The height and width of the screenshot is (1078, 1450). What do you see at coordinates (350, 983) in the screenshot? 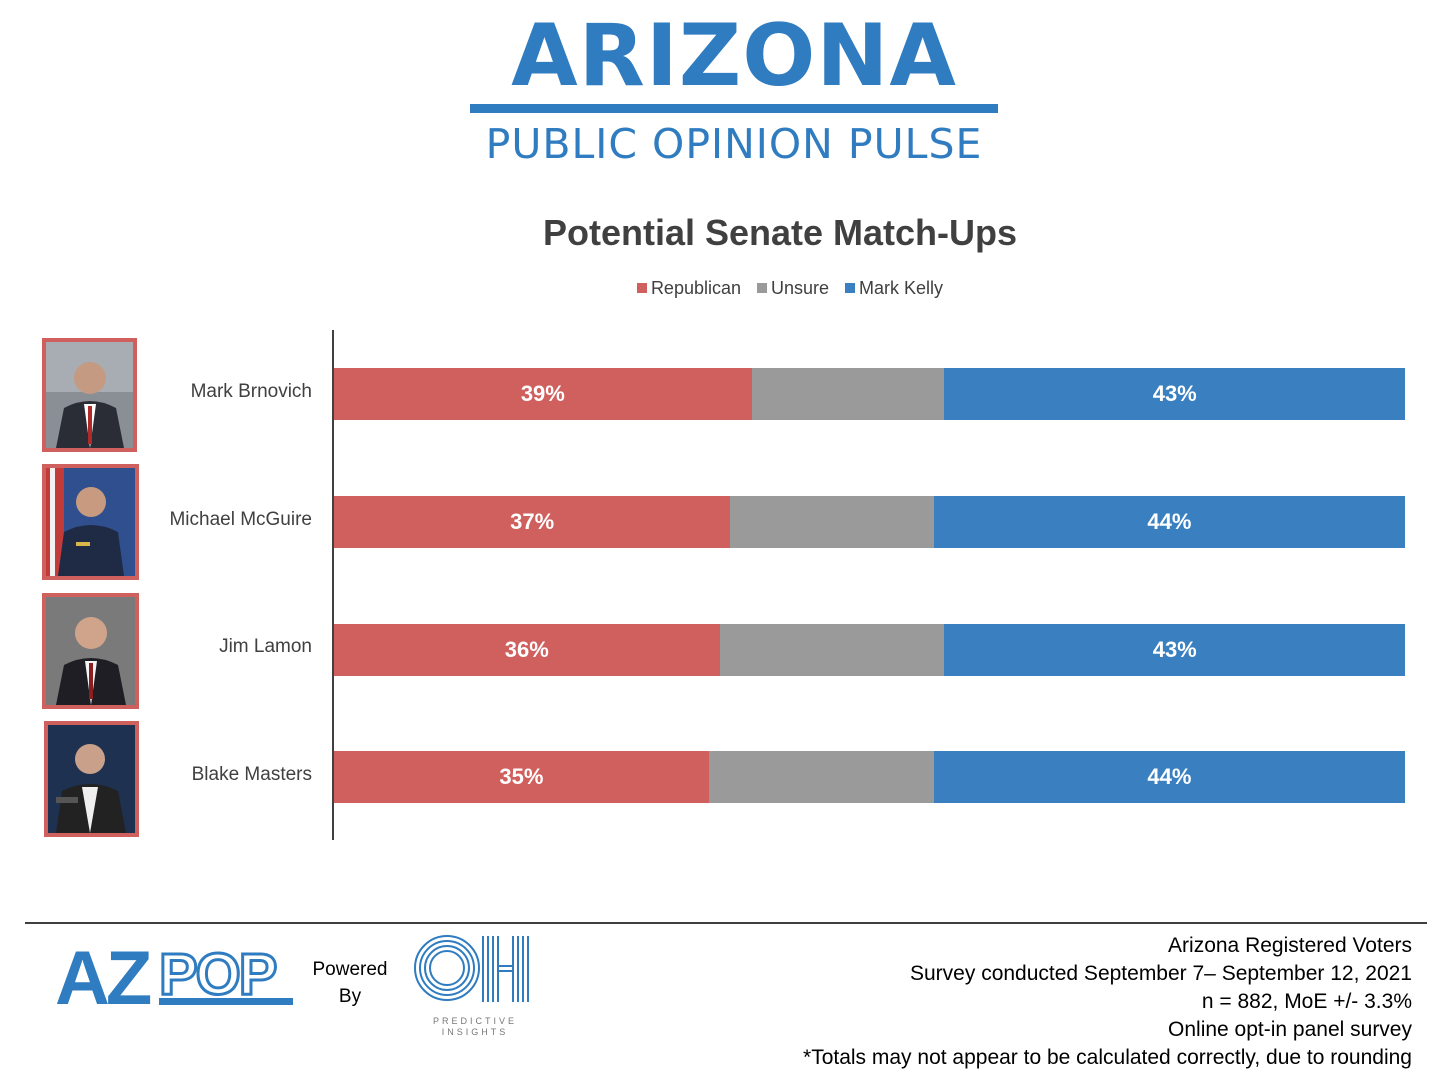
I see `powered-by-text: Powered By` at bounding box center [350, 983].